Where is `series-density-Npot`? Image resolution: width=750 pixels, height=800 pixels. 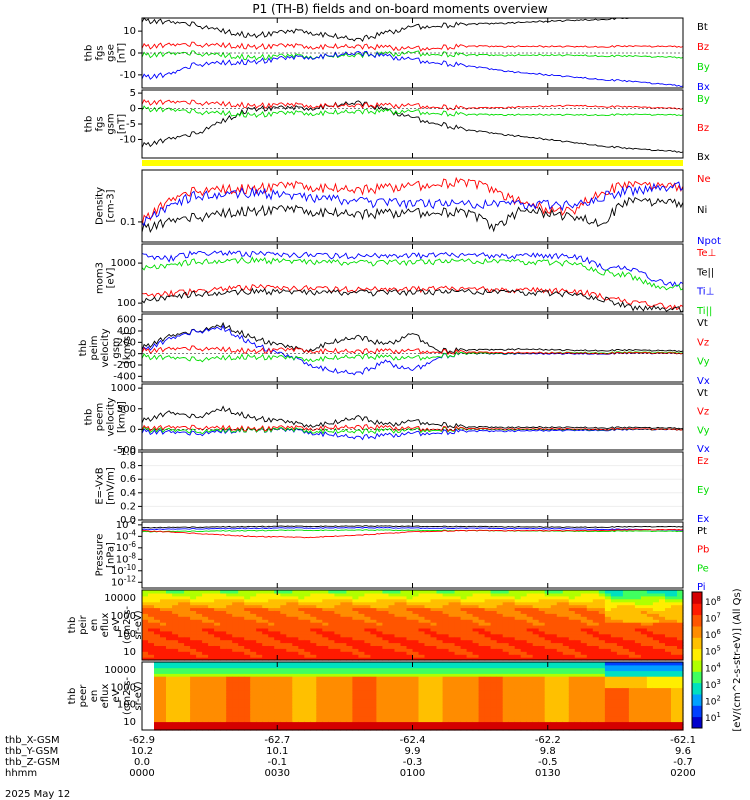
series-density-Npot is located at coordinates (412, 204).